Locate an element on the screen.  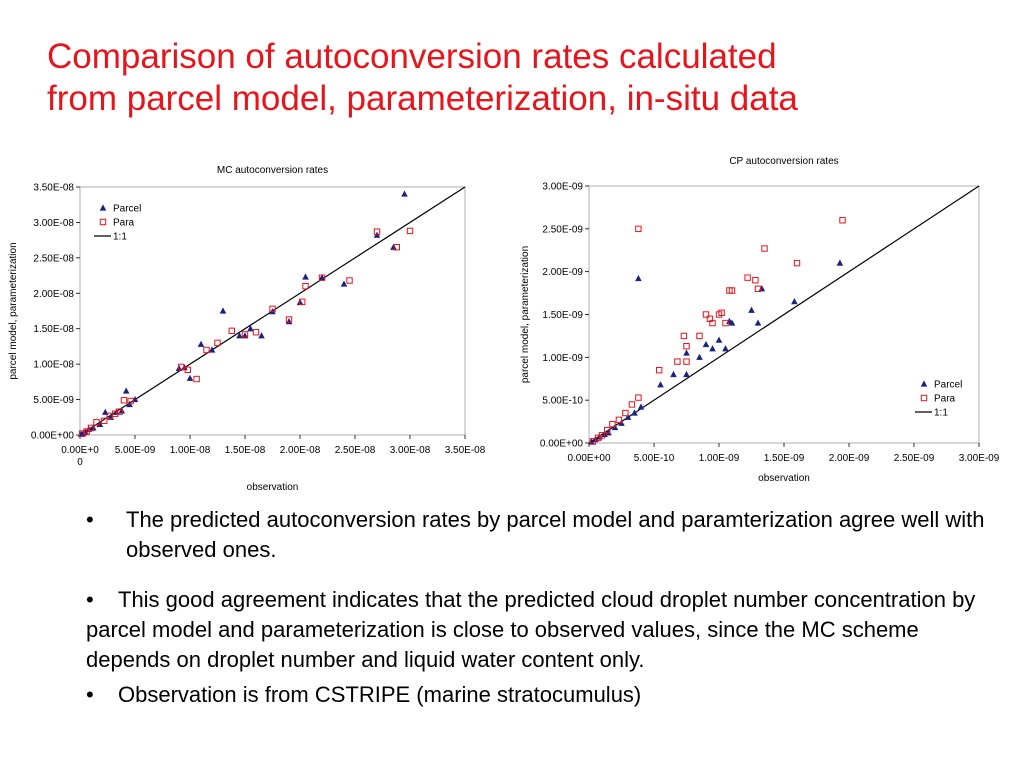
x-tick-label-line: 1.00E-09 is located at coordinates (719, 458).